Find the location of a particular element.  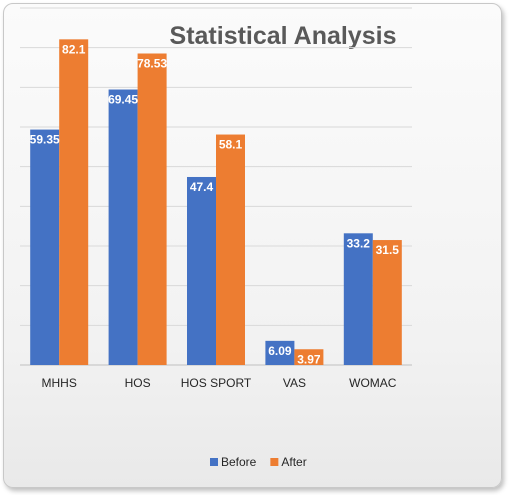

category-label: MHHS is located at coordinates (59, 383).